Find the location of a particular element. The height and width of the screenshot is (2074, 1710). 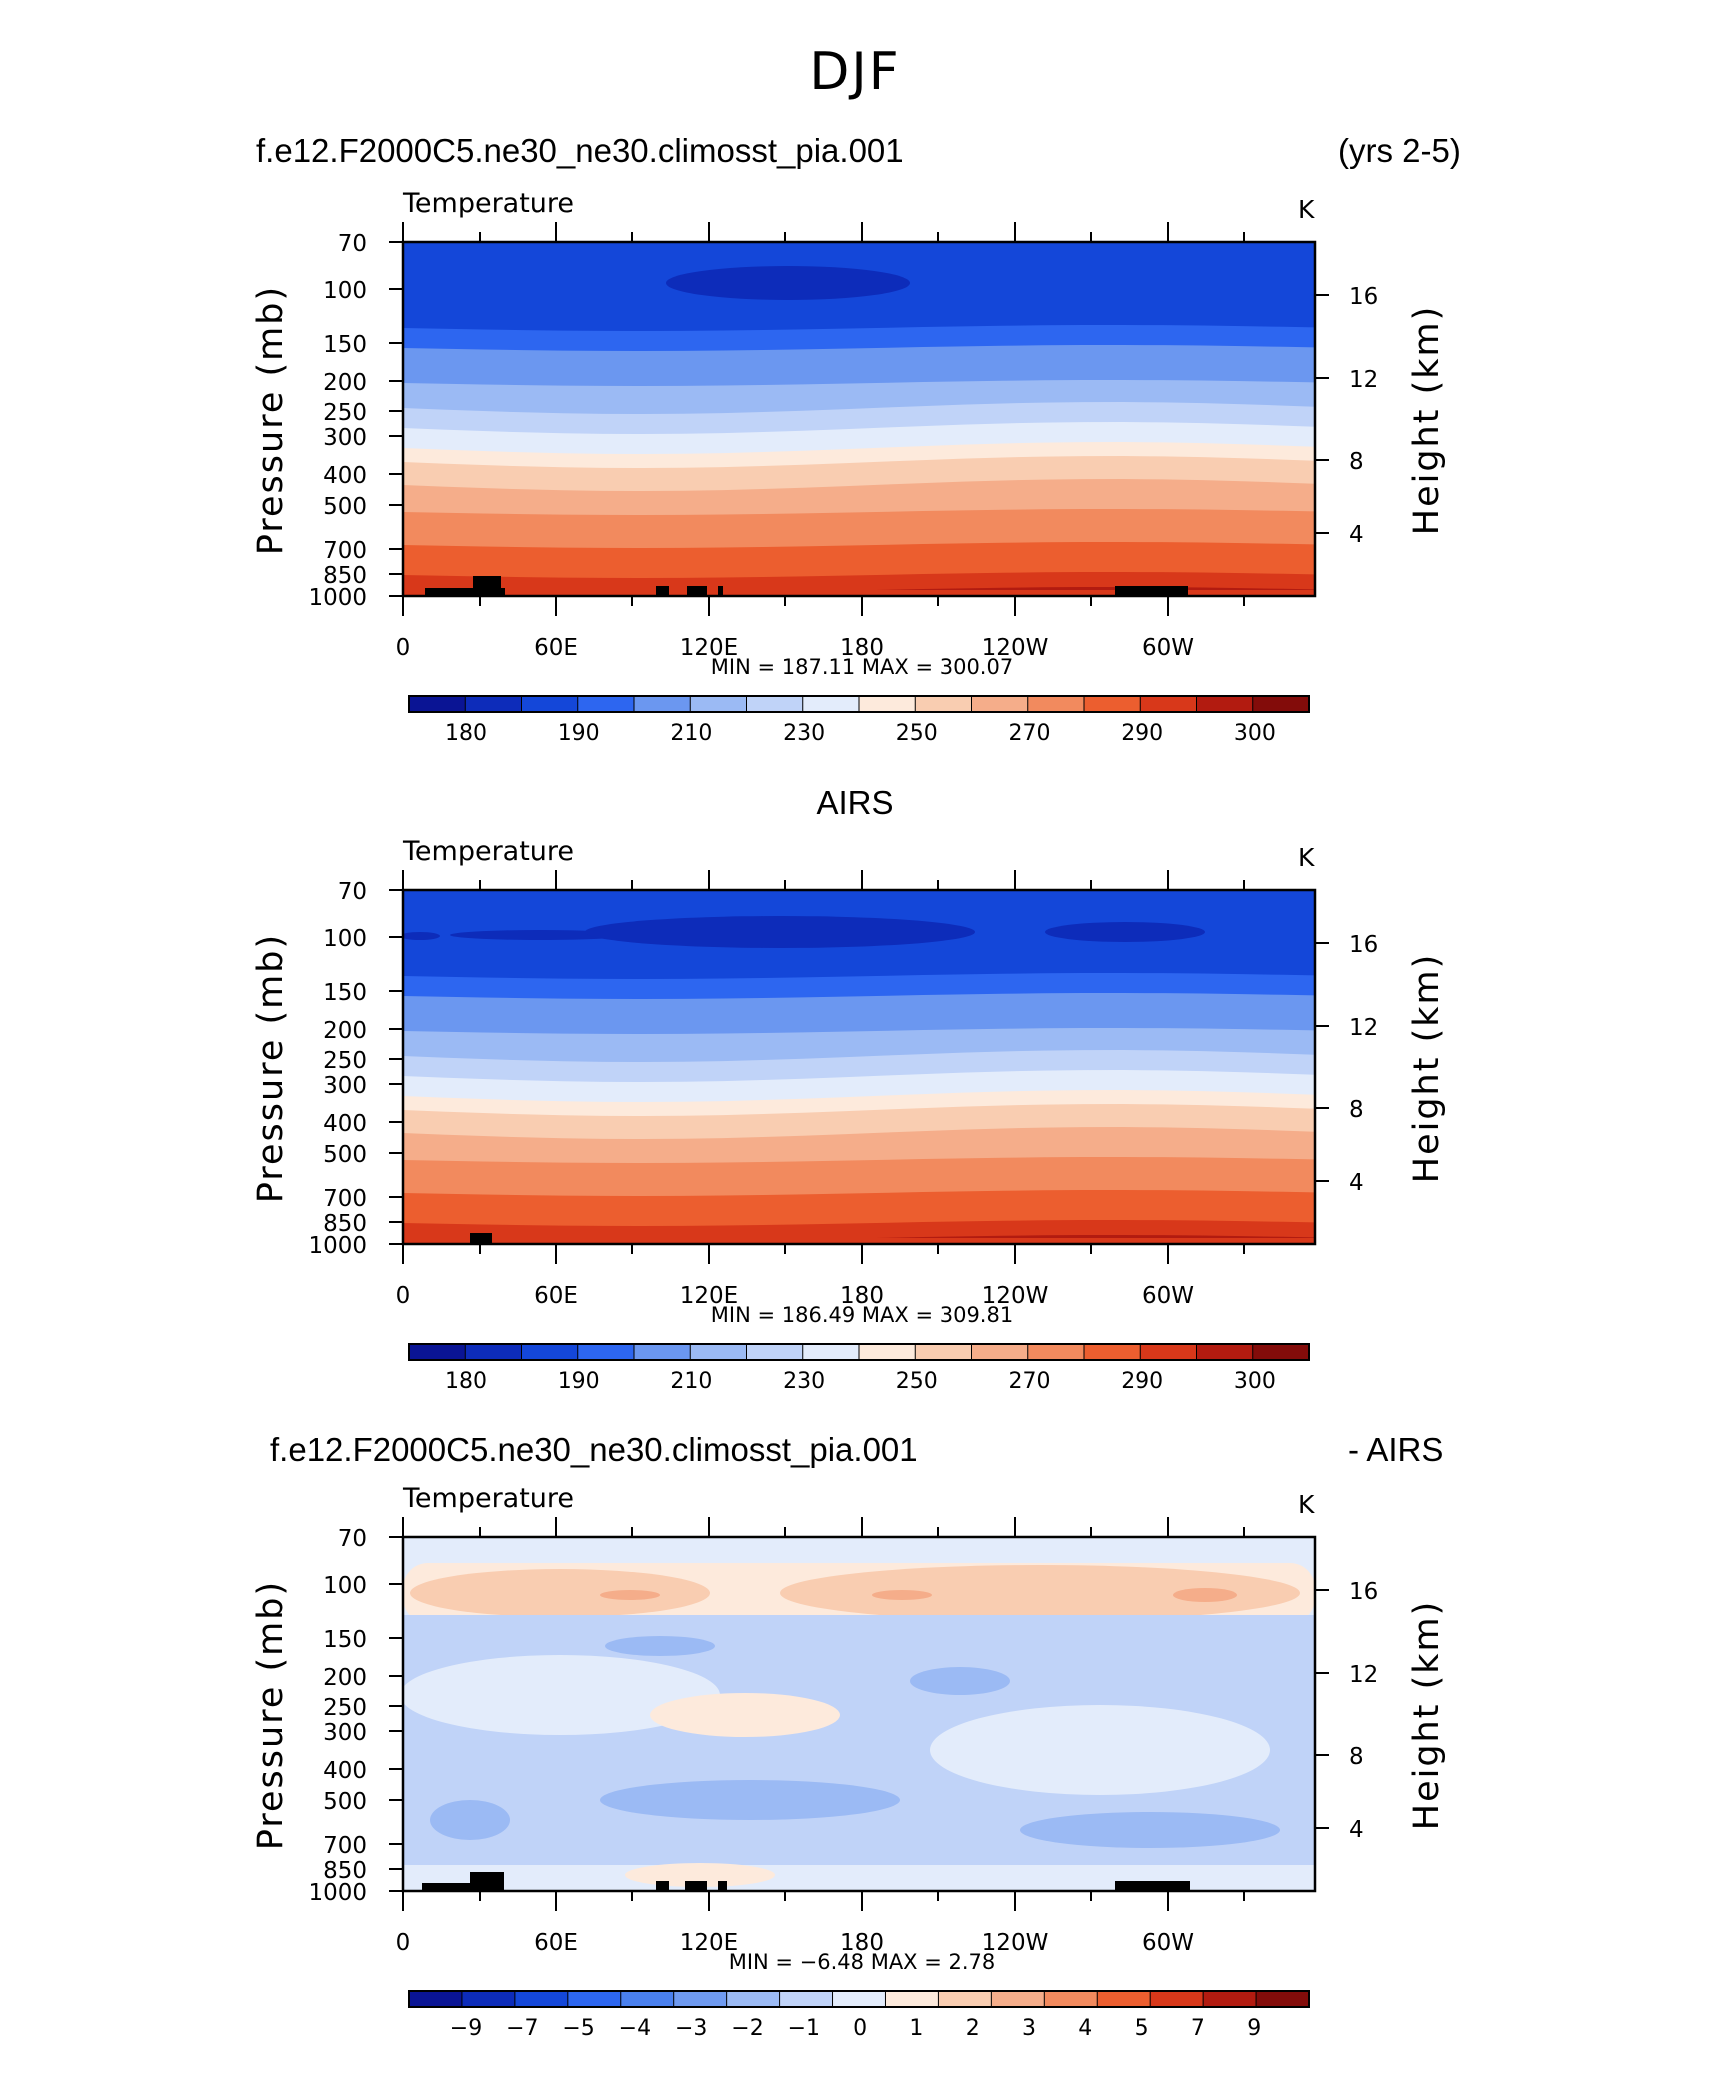

colorbar-label: 210 is located at coordinates (691, 733).